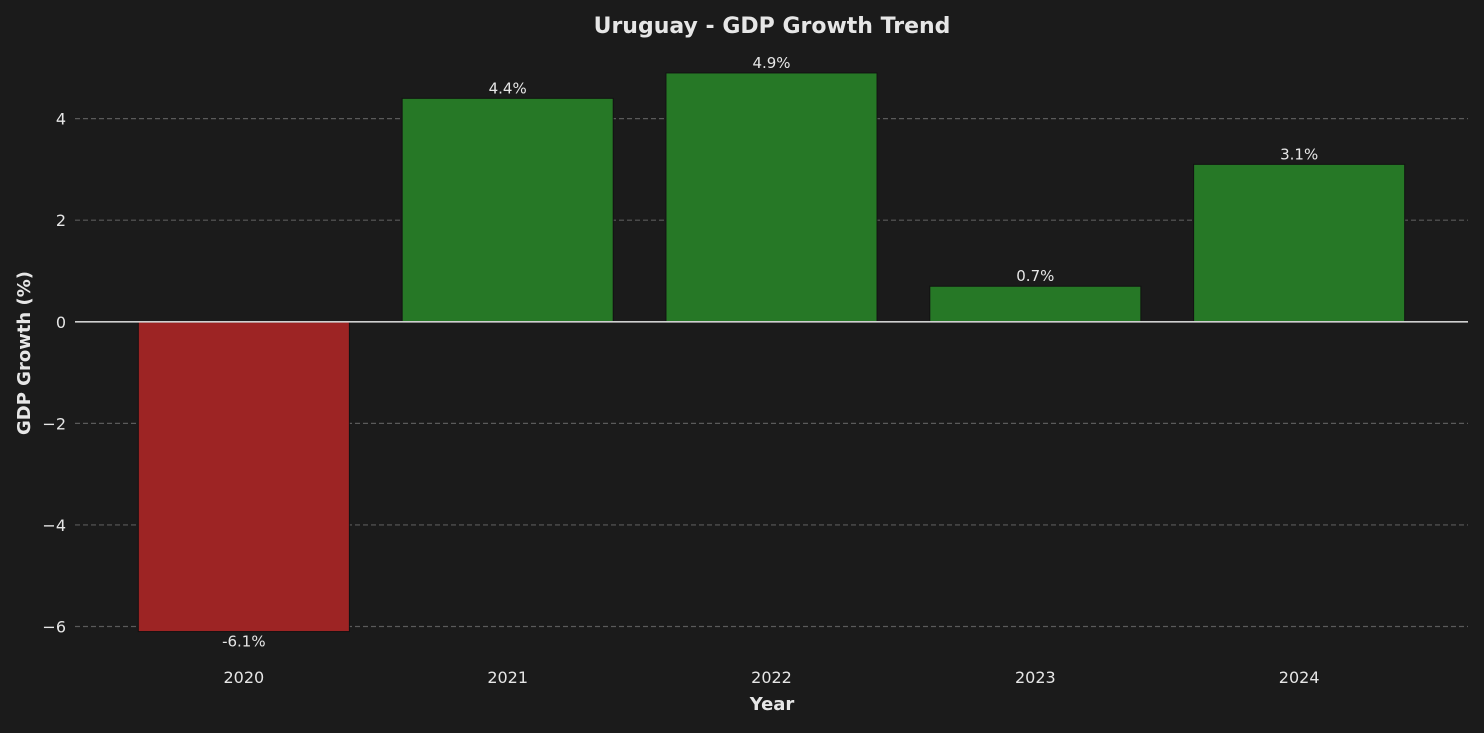 Image resolution: width=1484 pixels, height=733 pixels. I want to click on y-tick-label: 4, so click(61, 119).